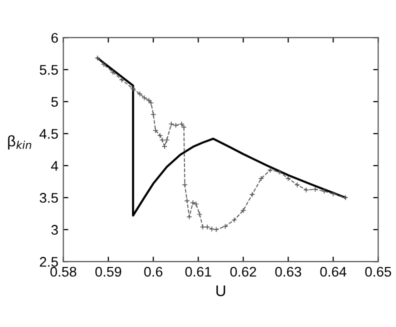 This screenshot has width=396, height=327. I want to click on x-tick-label: 0.59, so click(108, 271).